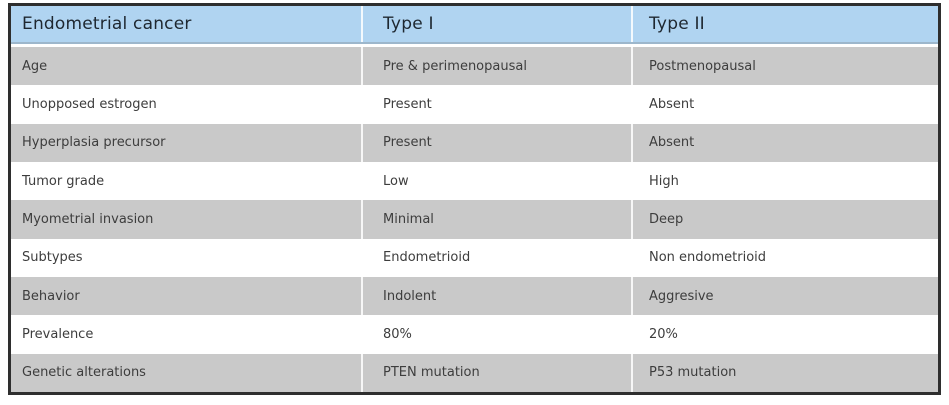  I want to click on table-row-hyperplasia-precursor: Hyperplasia precursor Present Absent, so click(474, 142).